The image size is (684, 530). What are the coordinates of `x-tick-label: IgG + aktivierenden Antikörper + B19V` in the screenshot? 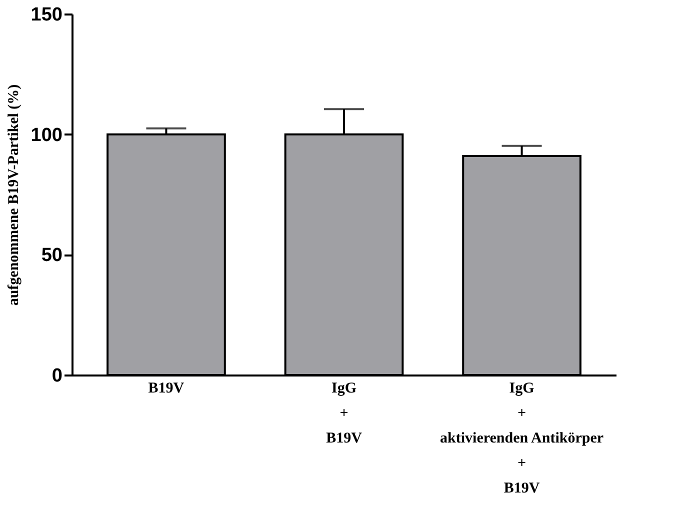 It's located at (522, 438).